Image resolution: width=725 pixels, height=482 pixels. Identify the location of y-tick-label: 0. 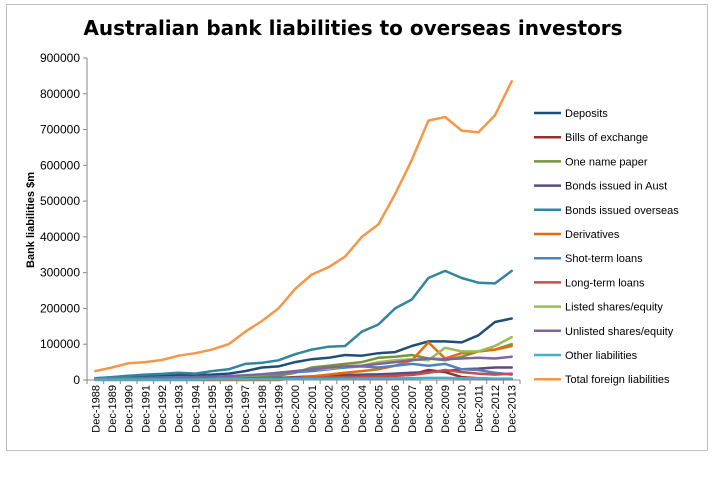
(76, 380).